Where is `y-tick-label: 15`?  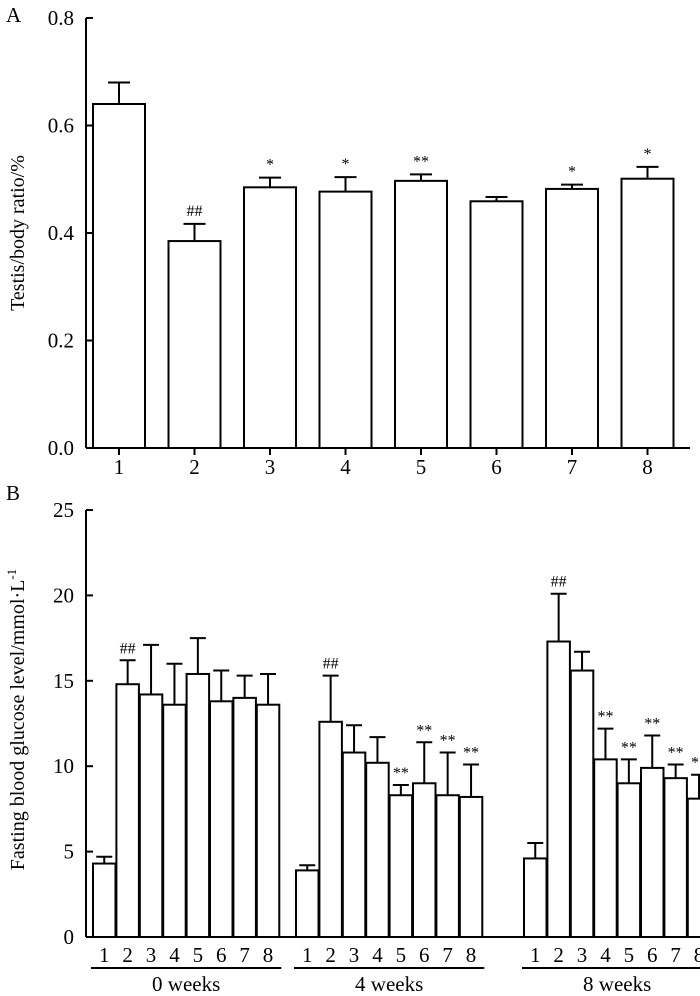
y-tick-label: 15 is located at coordinates (63, 681).